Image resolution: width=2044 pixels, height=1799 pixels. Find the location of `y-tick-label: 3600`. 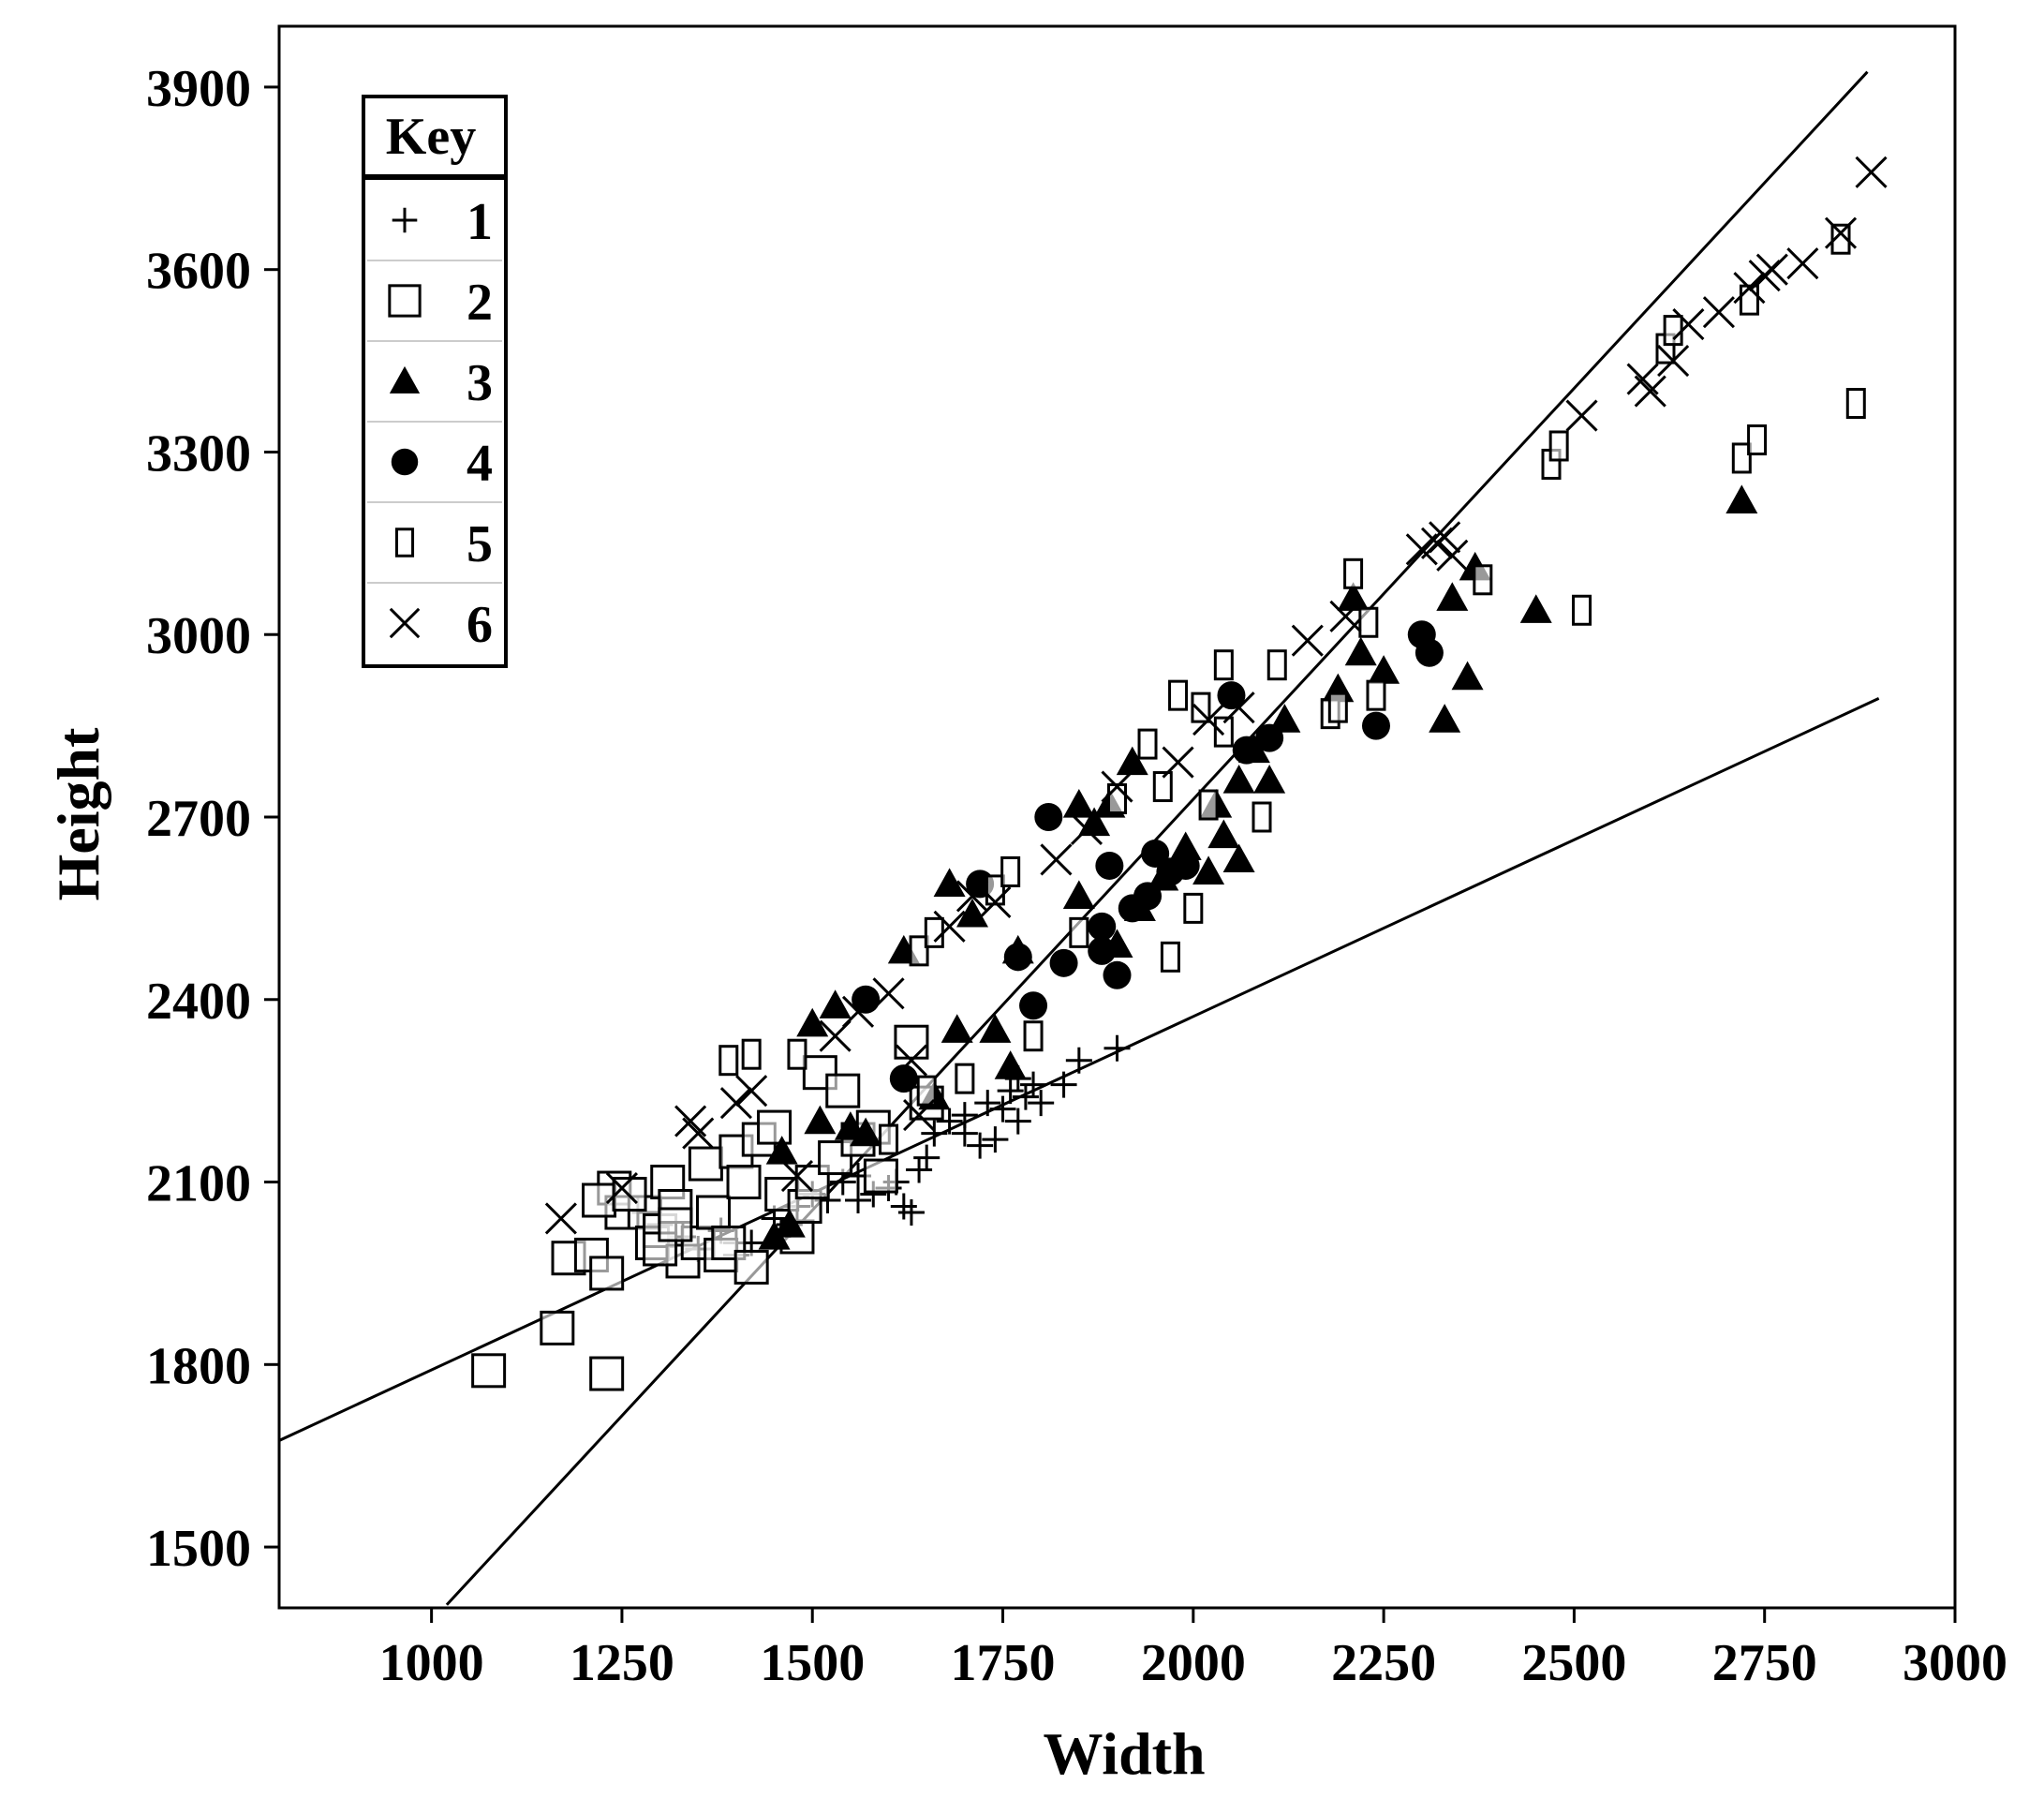

y-tick-label: 3600 is located at coordinates (199, 272).